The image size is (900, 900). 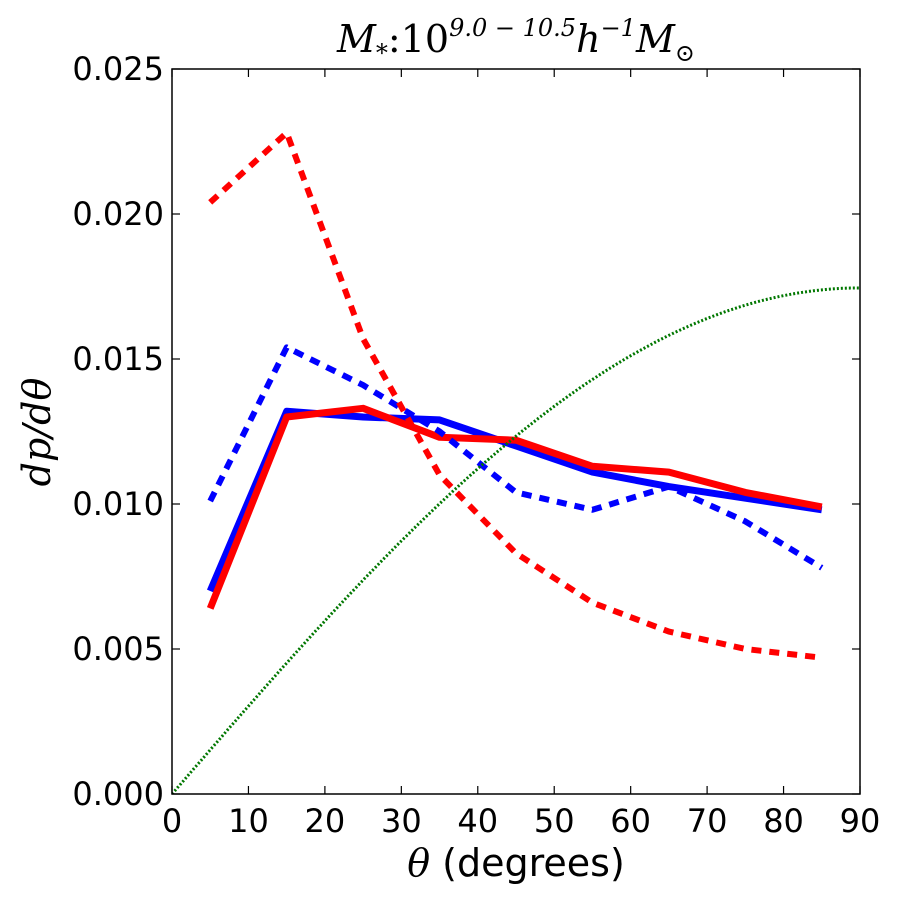 I want to click on x-tick-label: 40, so click(x=477, y=821).